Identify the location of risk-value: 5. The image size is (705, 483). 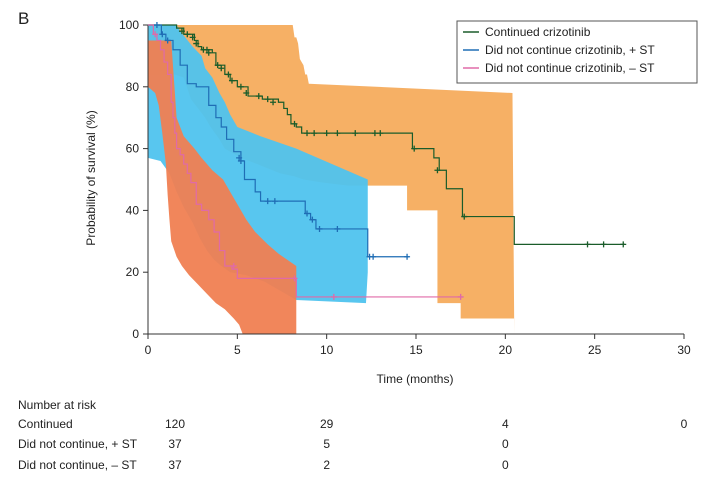
(326, 444).